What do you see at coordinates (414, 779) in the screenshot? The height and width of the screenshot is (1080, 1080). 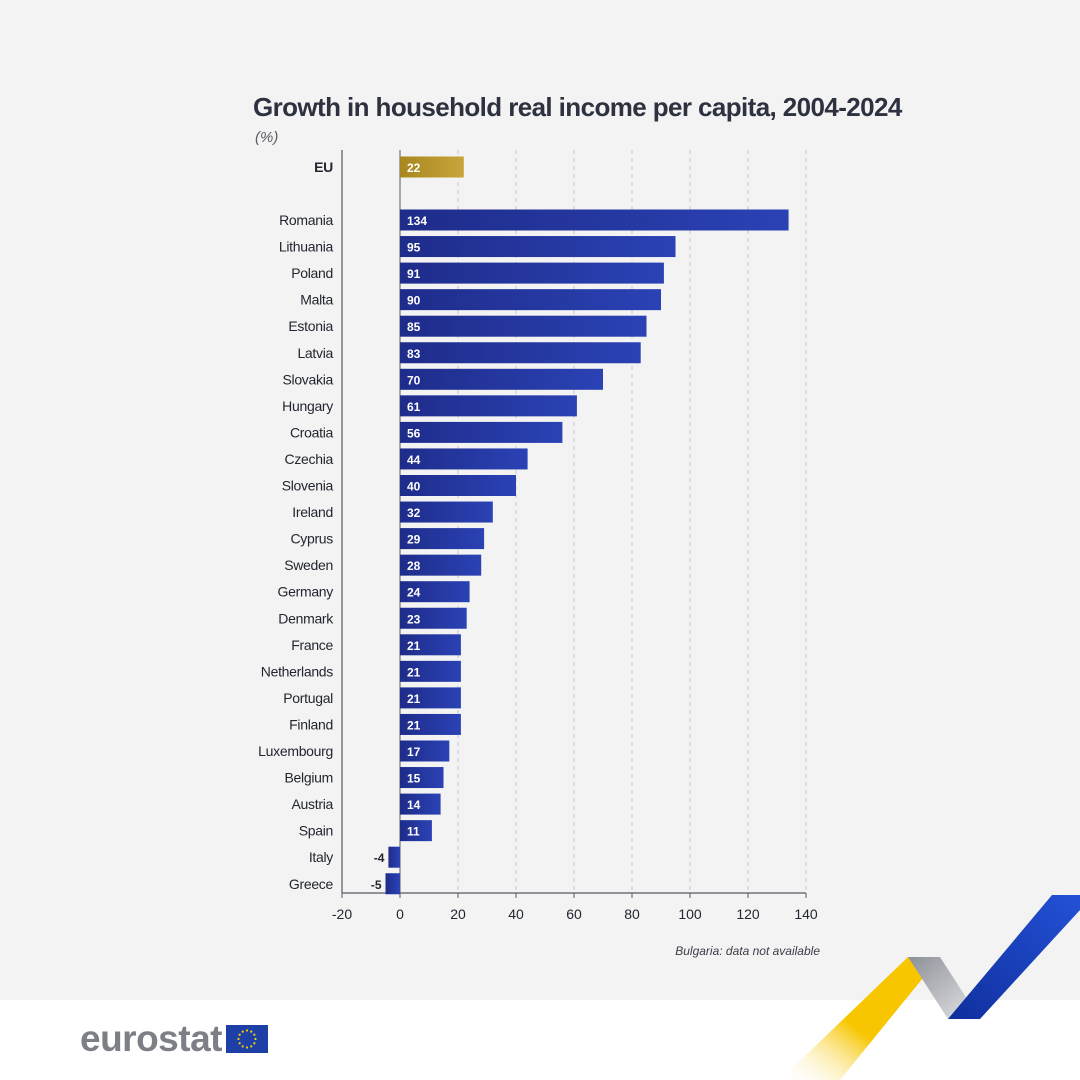 I see `data-label: 15` at bounding box center [414, 779].